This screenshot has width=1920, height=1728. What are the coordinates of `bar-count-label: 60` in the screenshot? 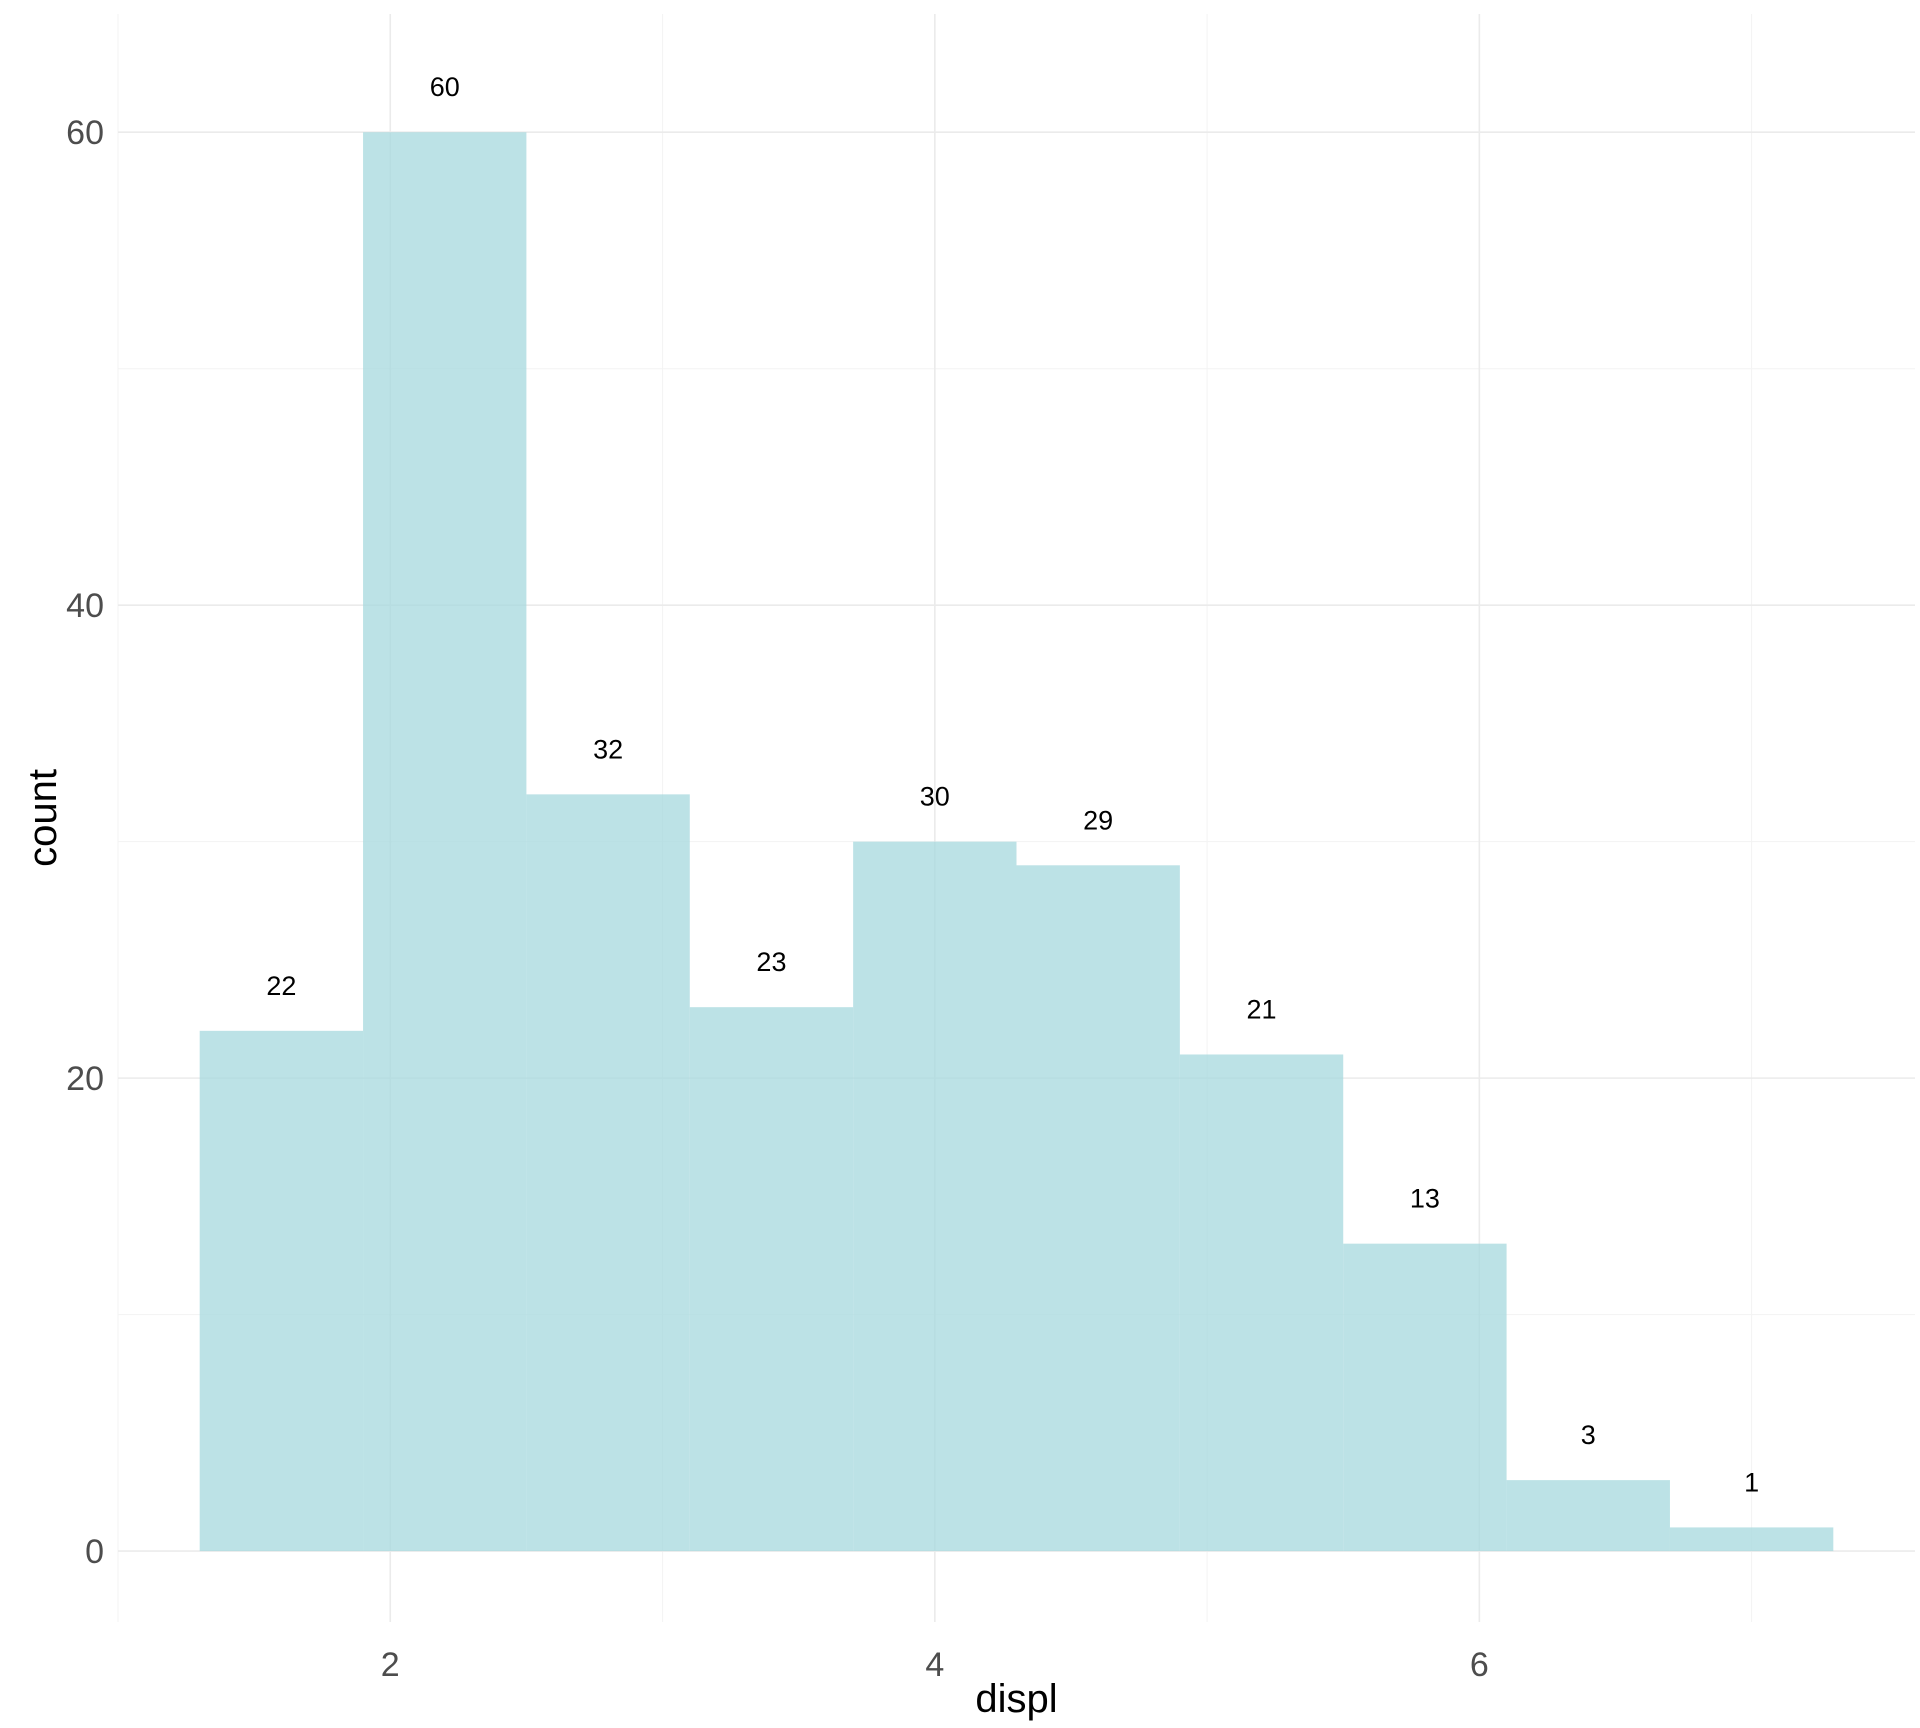 It's located at (445, 87).